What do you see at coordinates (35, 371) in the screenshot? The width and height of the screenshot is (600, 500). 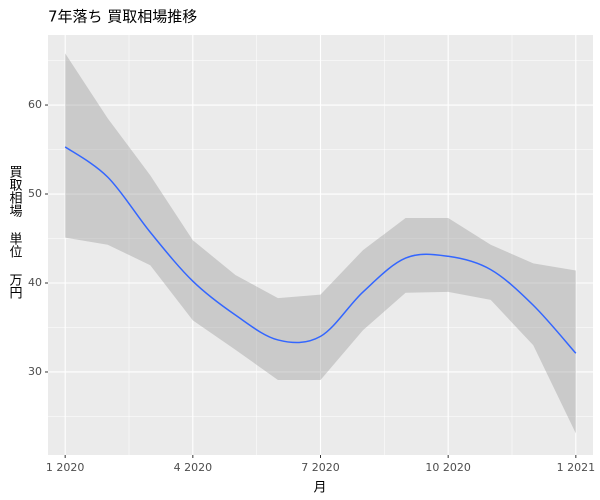 I see `y-tick-label: 30` at bounding box center [35, 371].